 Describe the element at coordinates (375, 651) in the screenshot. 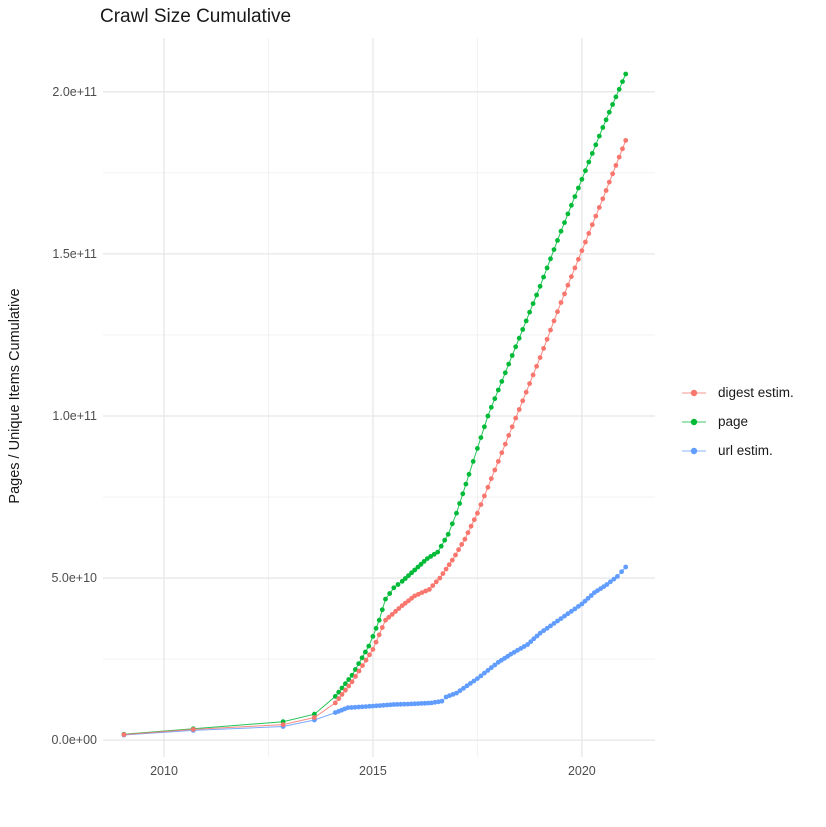

I see `series-url-estim-` at that location.